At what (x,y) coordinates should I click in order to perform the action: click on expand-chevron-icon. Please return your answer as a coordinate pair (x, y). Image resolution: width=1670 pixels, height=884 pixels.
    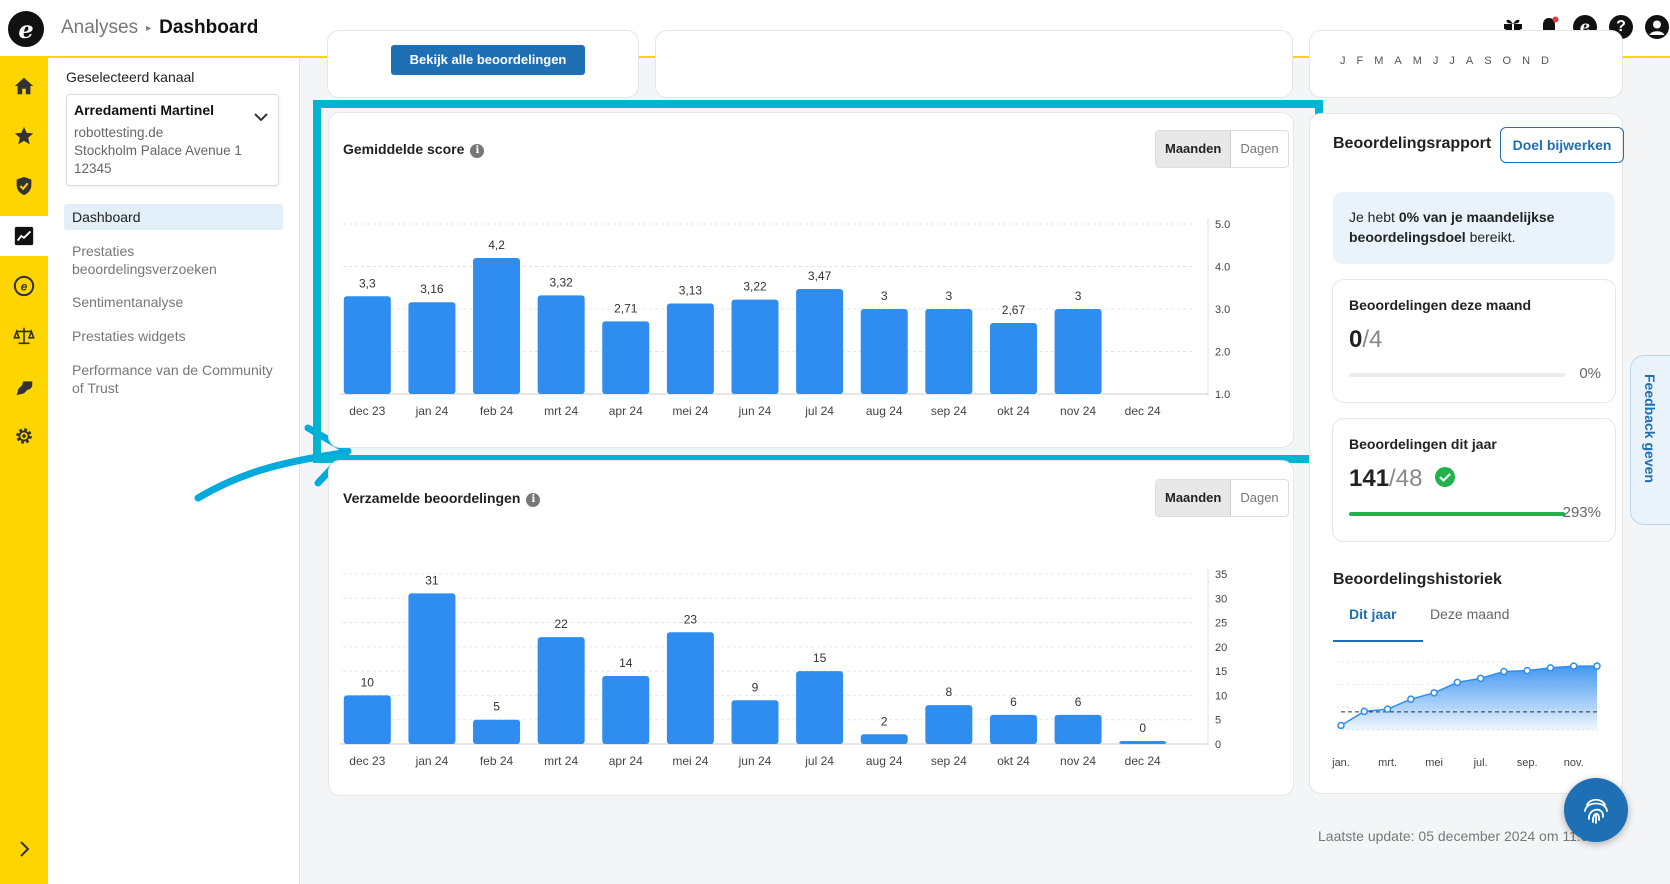
    Looking at the image, I should click on (24, 851).